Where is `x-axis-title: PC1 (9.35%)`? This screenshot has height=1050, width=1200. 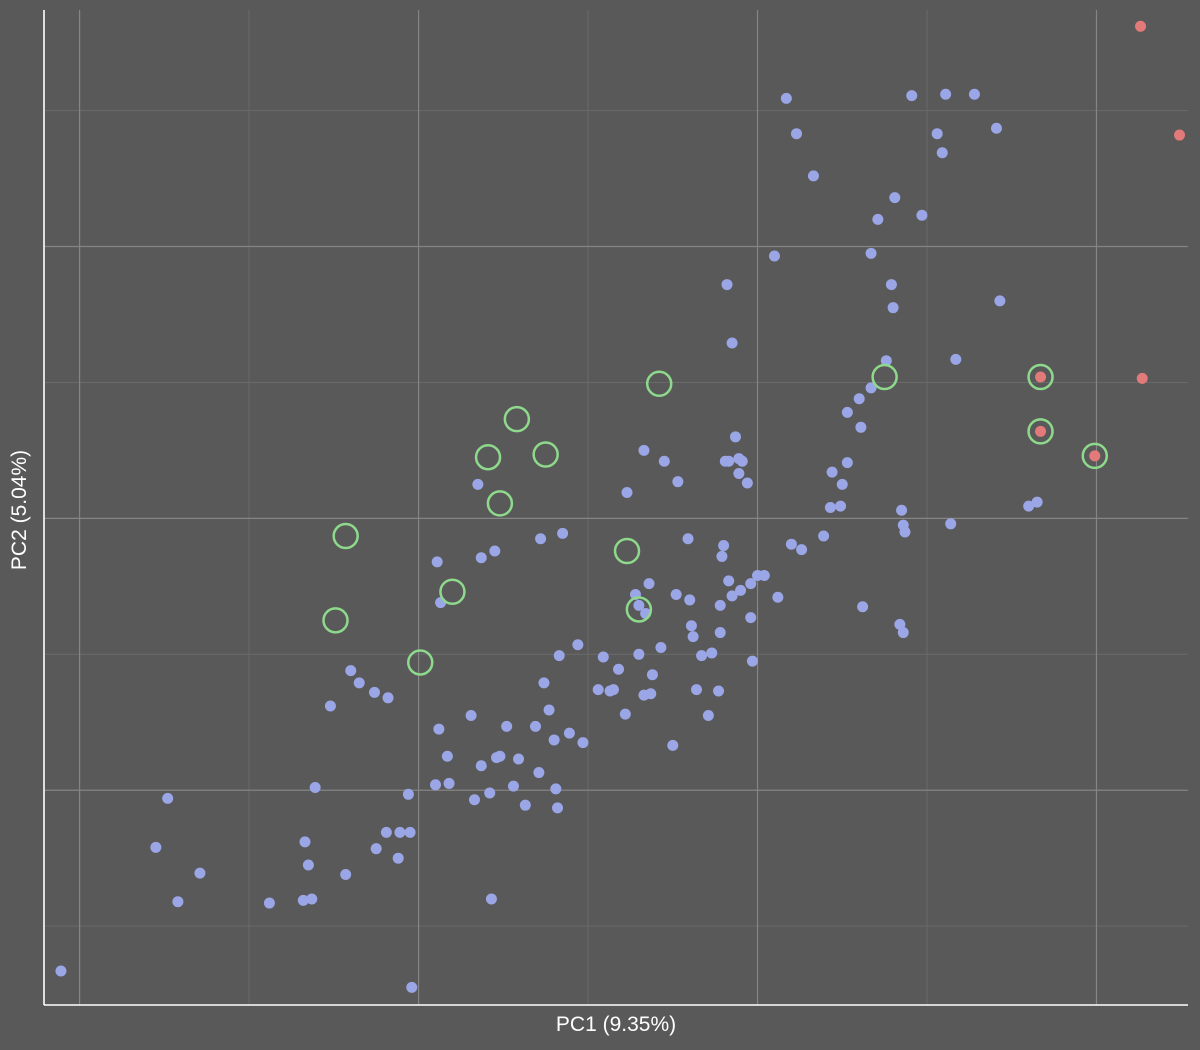
x-axis-title: PC1 (9.35%) is located at coordinates (616, 1024).